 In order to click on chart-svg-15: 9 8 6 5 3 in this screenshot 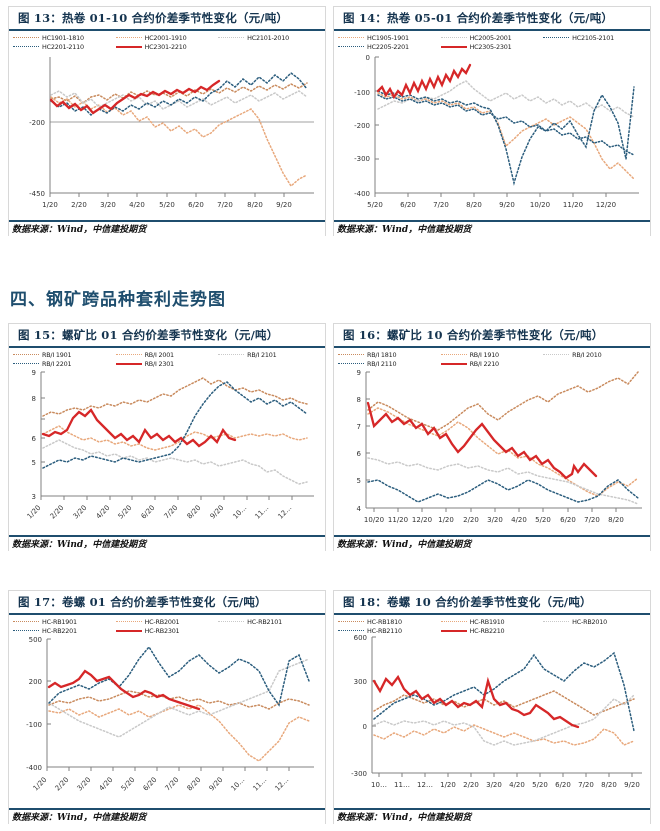, I will do `click(170, 445)`.